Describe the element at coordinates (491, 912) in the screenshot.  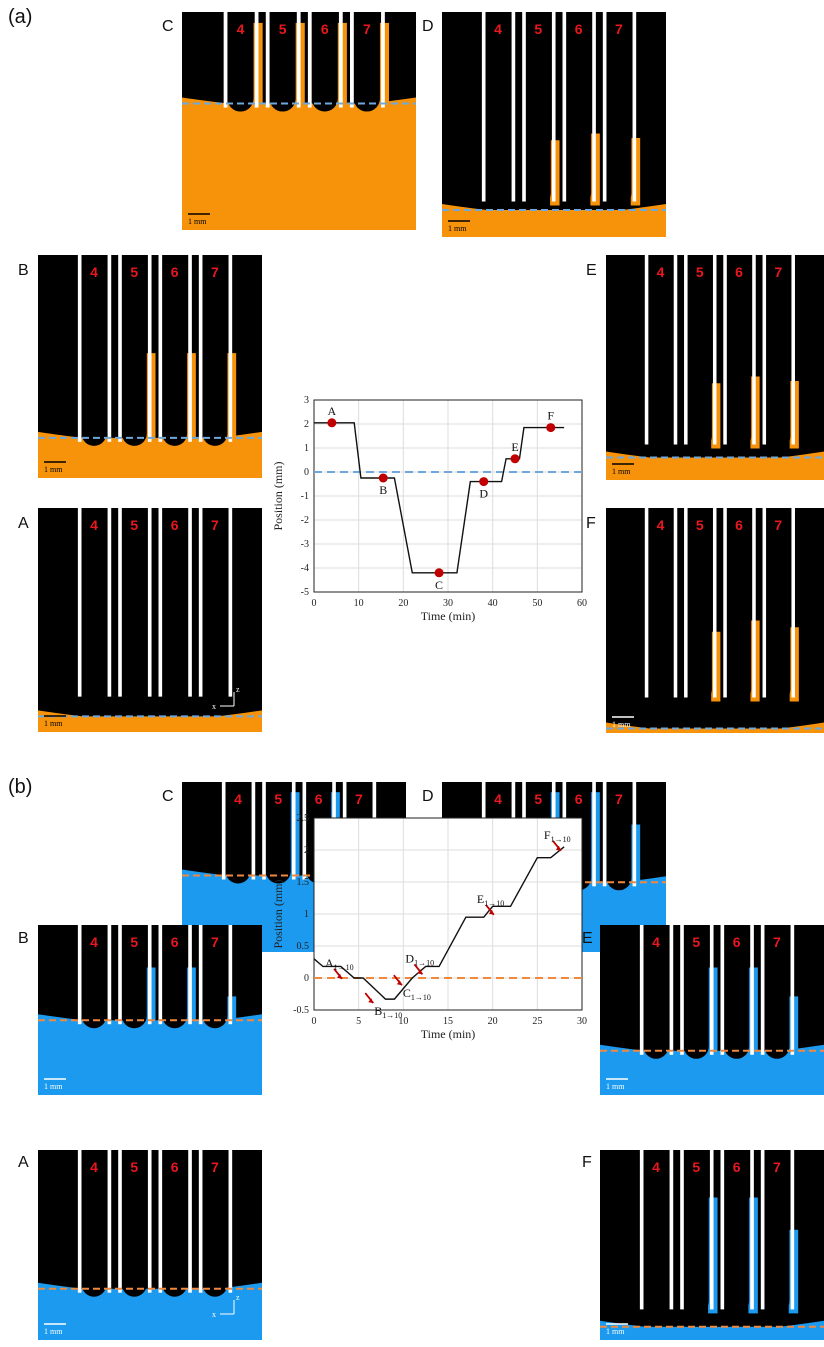
I see `arrow-head` at that location.